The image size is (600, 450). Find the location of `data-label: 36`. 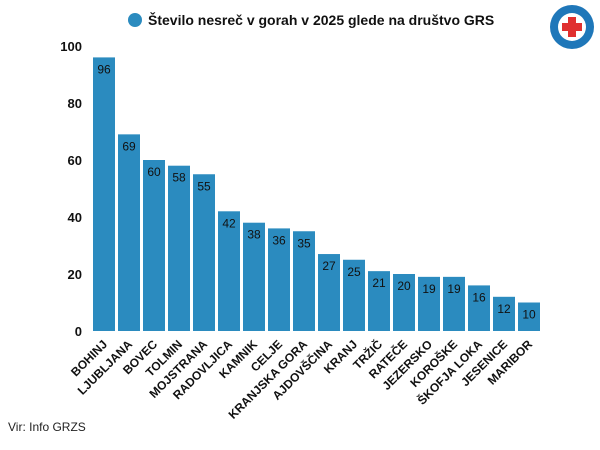

data-label: 36 is located at coordinates (279, 240).